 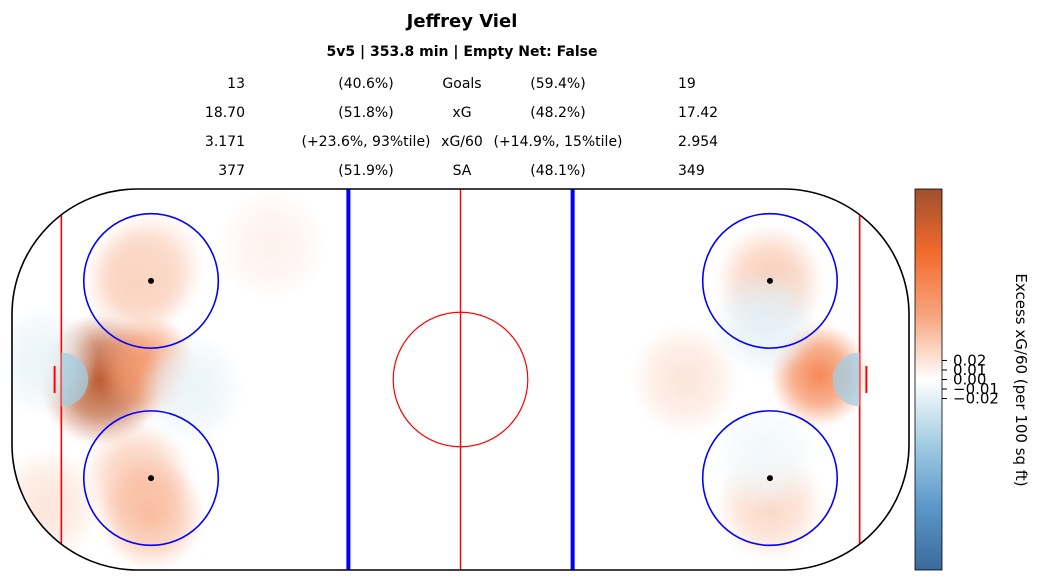 I want to click on stat-sa-right-value: 349, so click(x=691, y=171).